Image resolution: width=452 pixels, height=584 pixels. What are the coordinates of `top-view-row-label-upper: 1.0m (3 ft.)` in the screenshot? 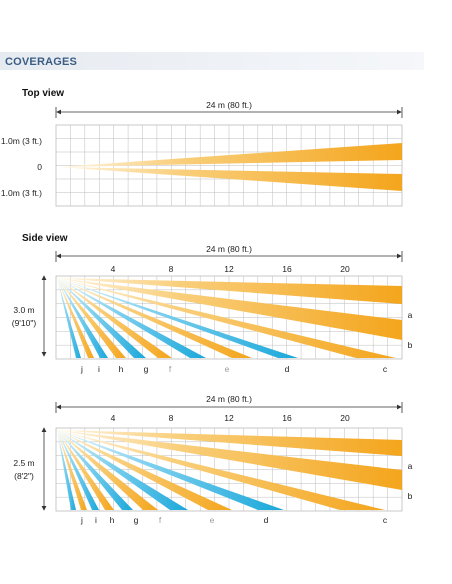 It's located at (21, 141).